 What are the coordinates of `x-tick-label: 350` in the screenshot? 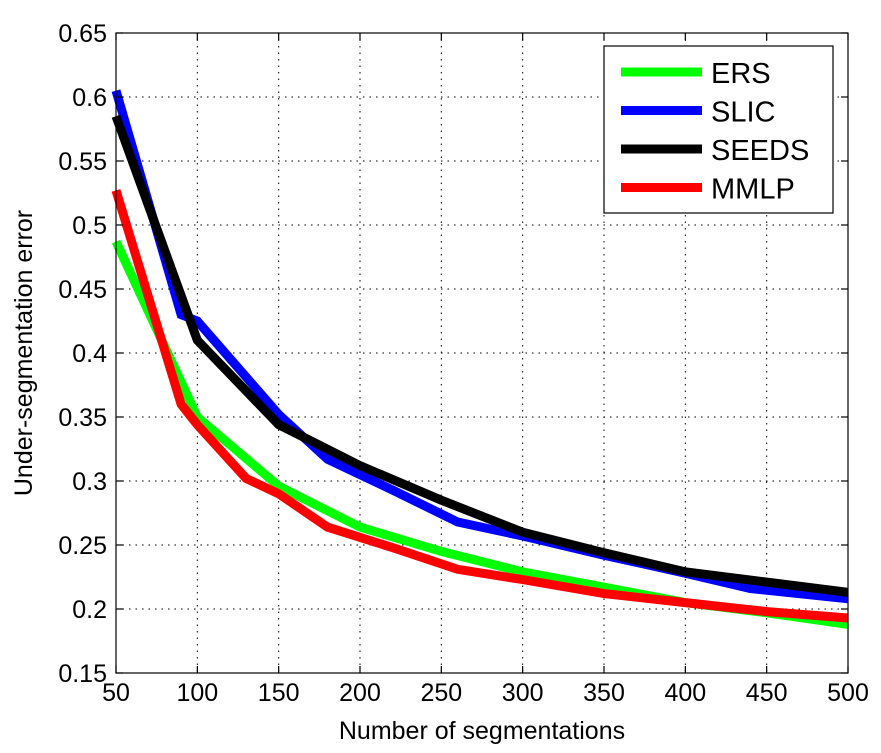 It's located at (604, 693).